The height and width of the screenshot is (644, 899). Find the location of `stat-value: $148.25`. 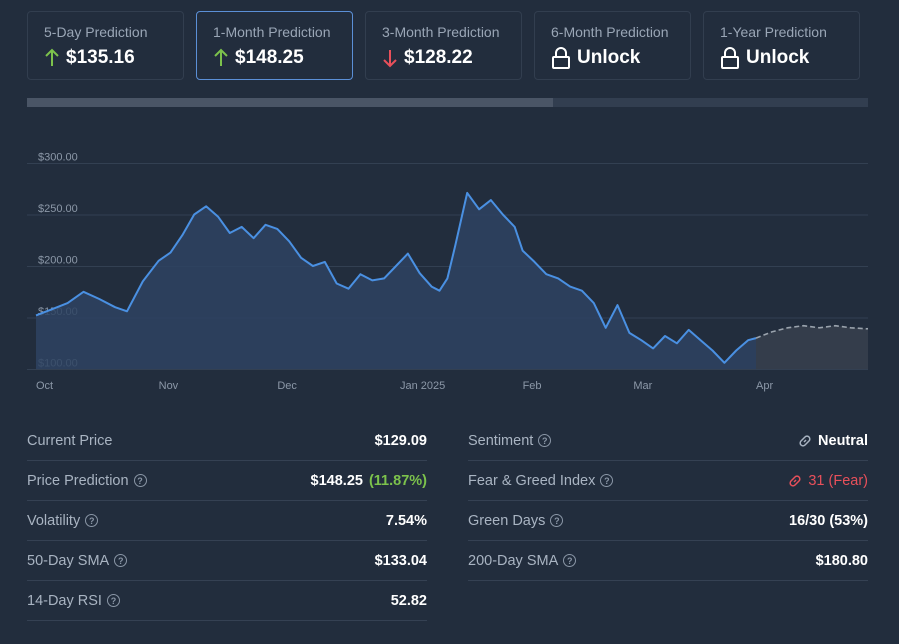

stat-value: $148.25 is located at coordinates (336, 480).